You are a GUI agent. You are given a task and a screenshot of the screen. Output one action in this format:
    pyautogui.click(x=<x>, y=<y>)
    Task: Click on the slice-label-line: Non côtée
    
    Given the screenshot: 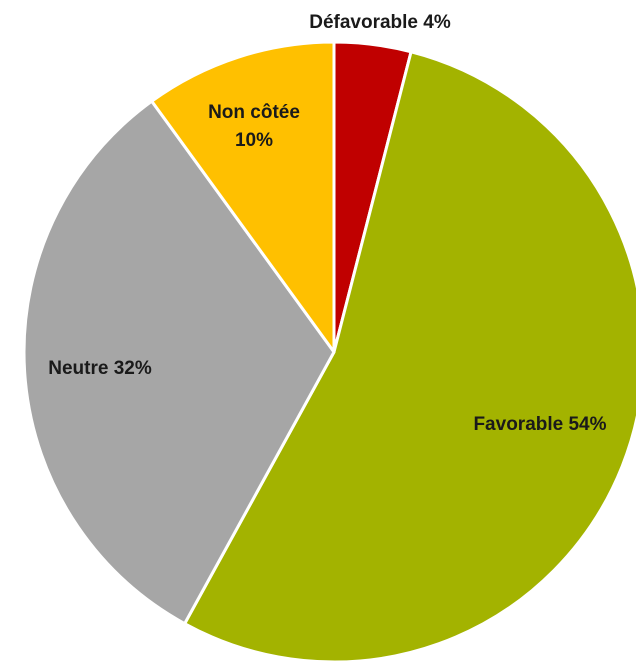 What is the action you would take?
    pyautogui.click(x=254, y=112)
    